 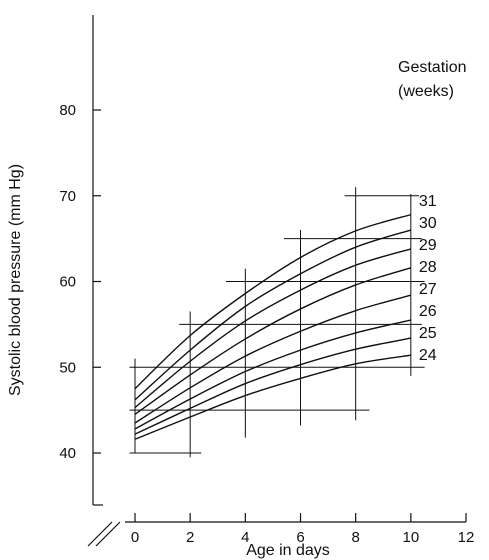 I want to click on y-tick-label: 80, so click(x=67, y=110).